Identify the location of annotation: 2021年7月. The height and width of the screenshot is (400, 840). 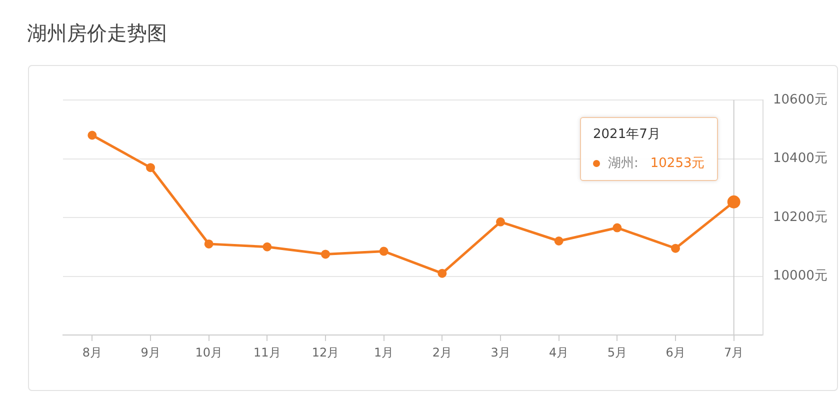
(627, 134).